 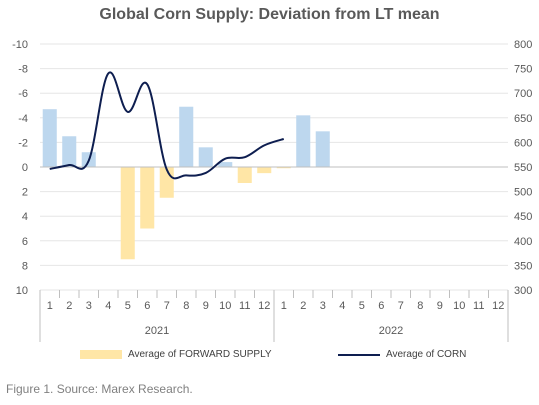 I want to click on corn-line-path, so click(x=167, y=125).